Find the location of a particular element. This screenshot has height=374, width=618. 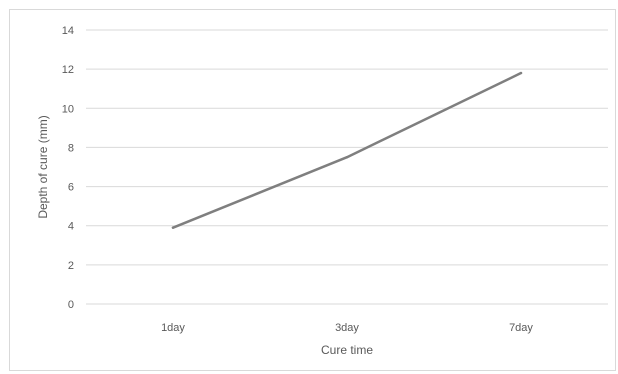

y-tick-label: 12 is located at coordinates (68, 70).